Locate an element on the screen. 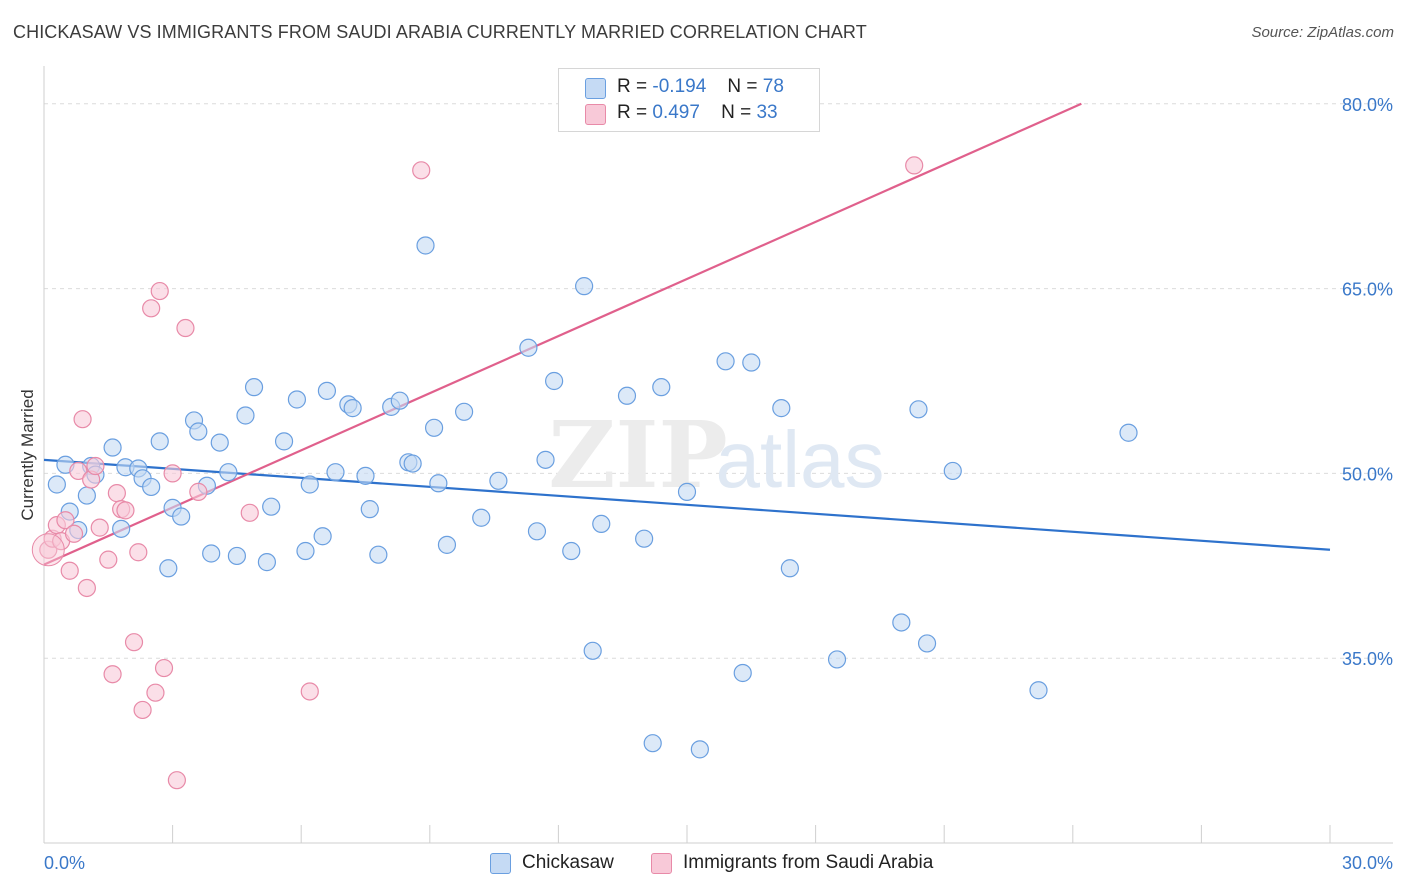 The width and height of the screenshot is (1406, 892). legend-r-value: 0.497 is located at coordinates (676, 112).